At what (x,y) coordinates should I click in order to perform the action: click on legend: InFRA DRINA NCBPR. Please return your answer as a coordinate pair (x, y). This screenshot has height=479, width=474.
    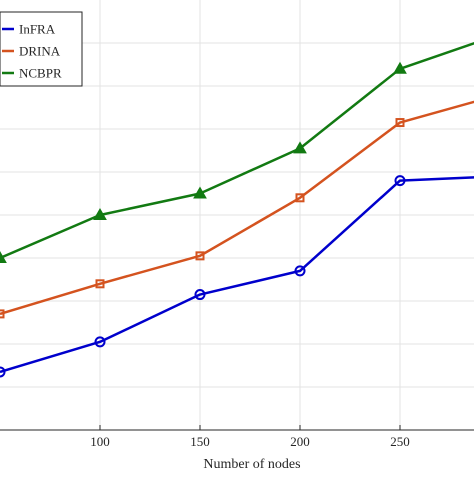
    Looking at the image, I should click on (41, 49).